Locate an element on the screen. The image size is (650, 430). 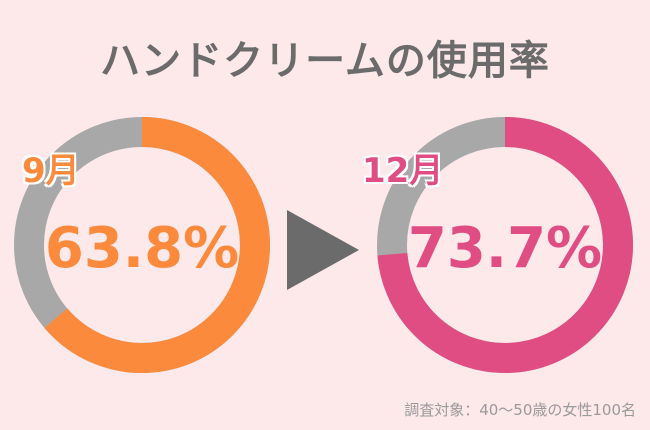
month-label-september: 9月 is located at coordinates (51, 171).